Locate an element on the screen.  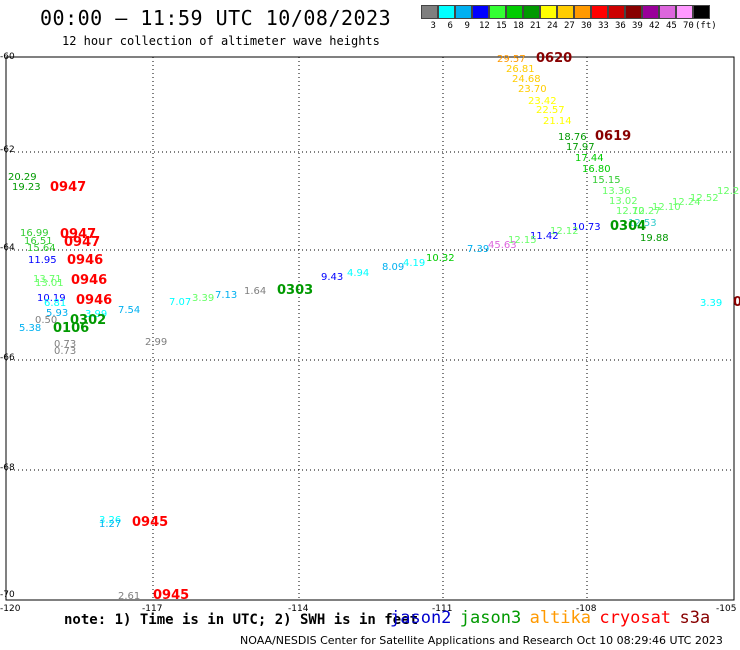
wave-height-label: 16.99 is located at coordinates (34, 233).